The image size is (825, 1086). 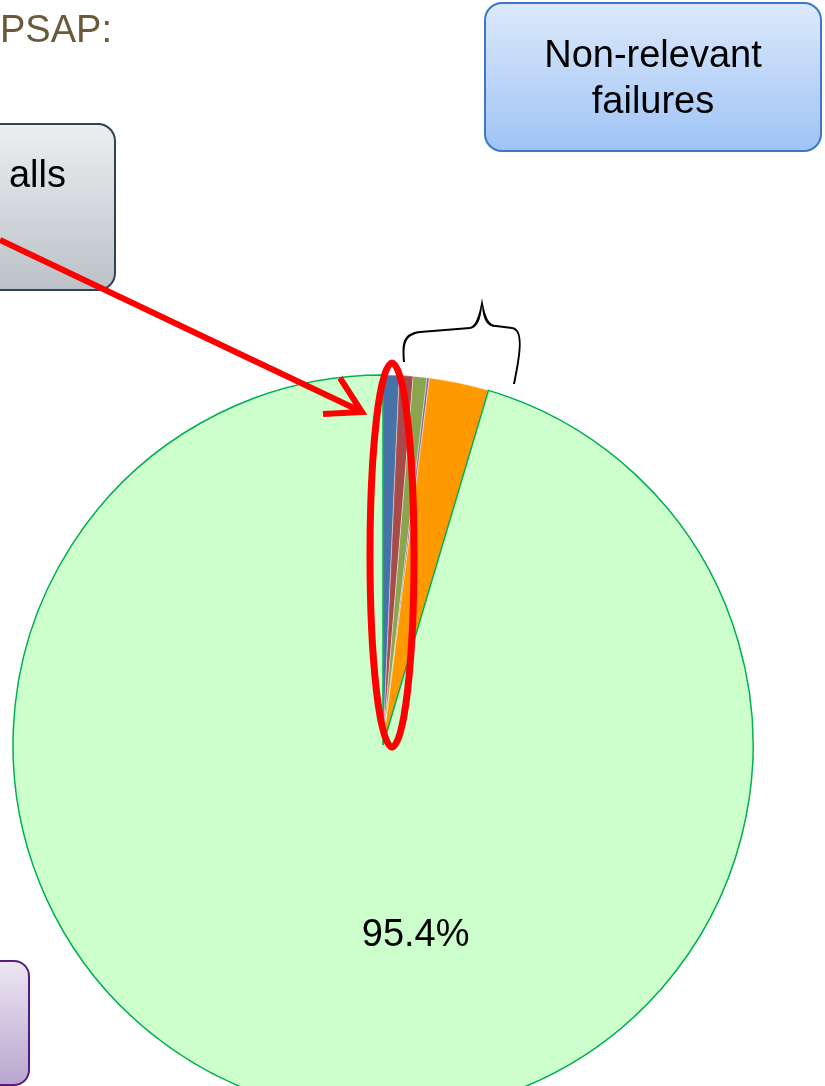 I want to click on data-label: 95.4%, so click(x=415, y=933).